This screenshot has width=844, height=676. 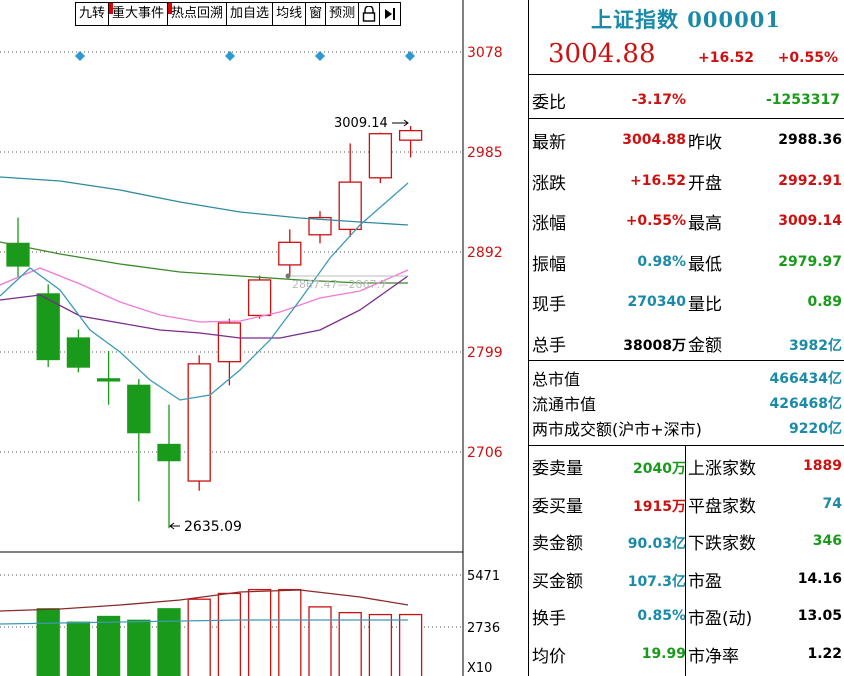 I want to click on stat-value: 3009.14, so click(x=810, y=221).